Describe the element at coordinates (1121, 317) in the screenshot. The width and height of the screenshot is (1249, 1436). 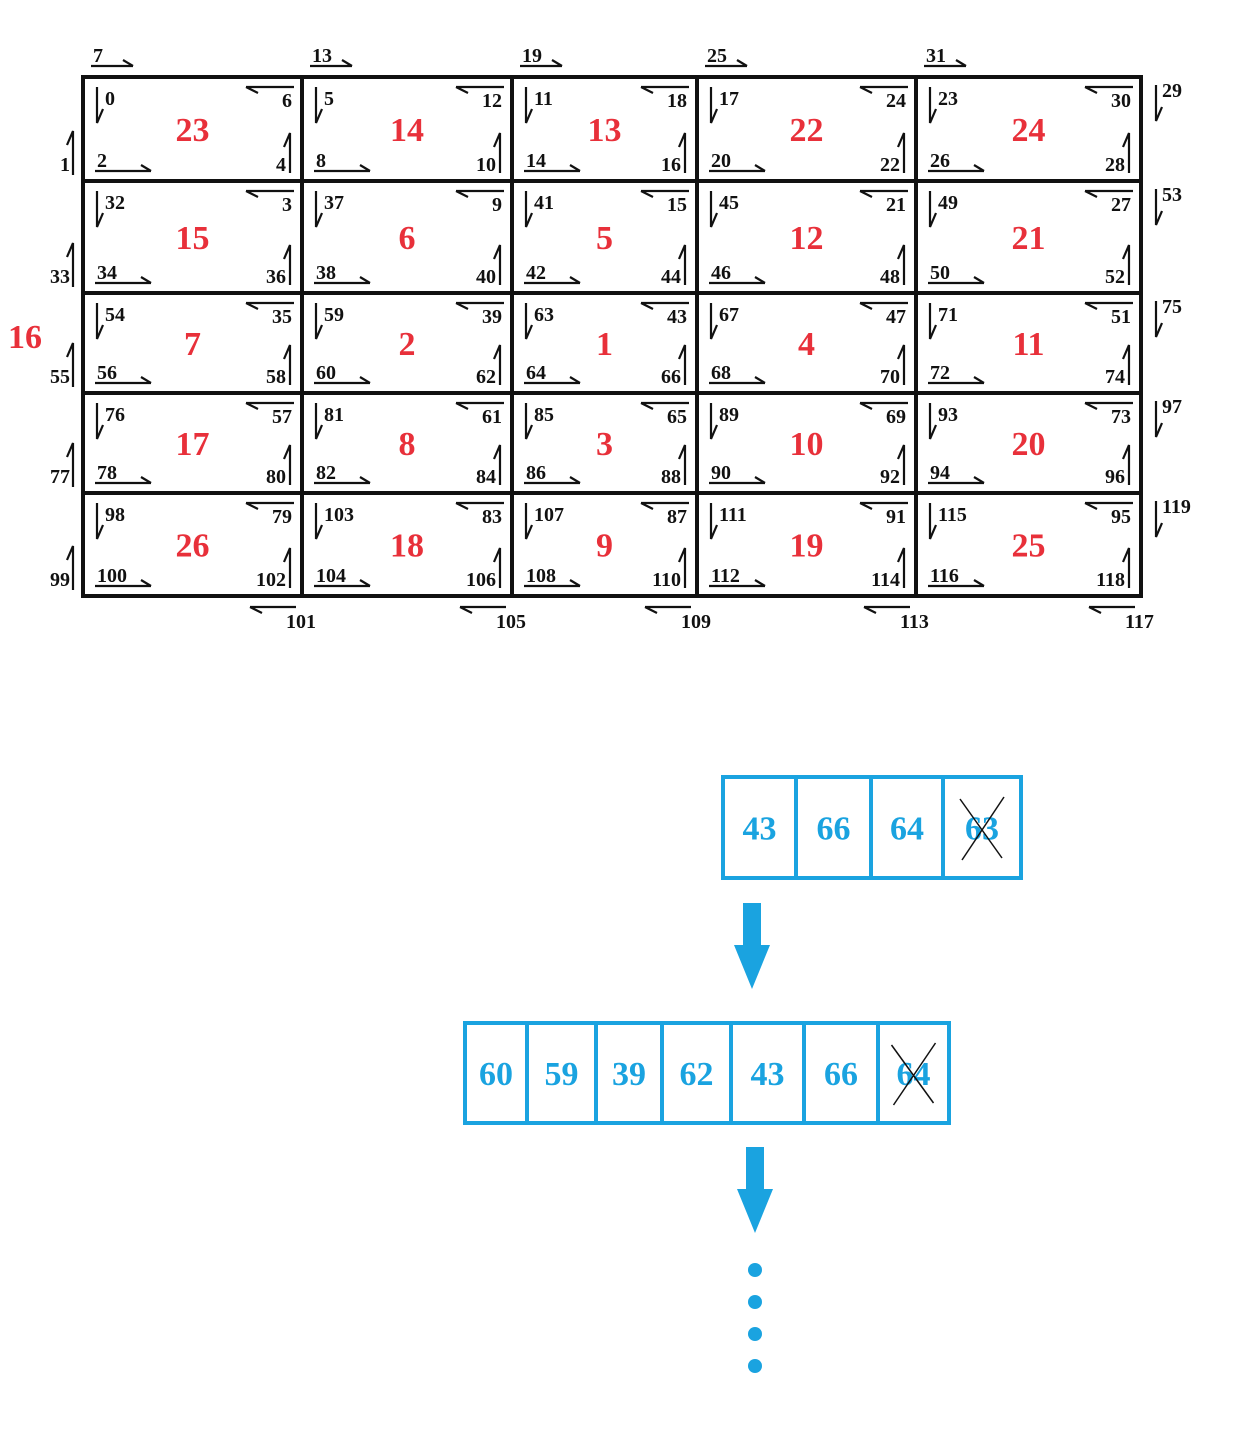
I see `cell-tr-number: 51` at that location.